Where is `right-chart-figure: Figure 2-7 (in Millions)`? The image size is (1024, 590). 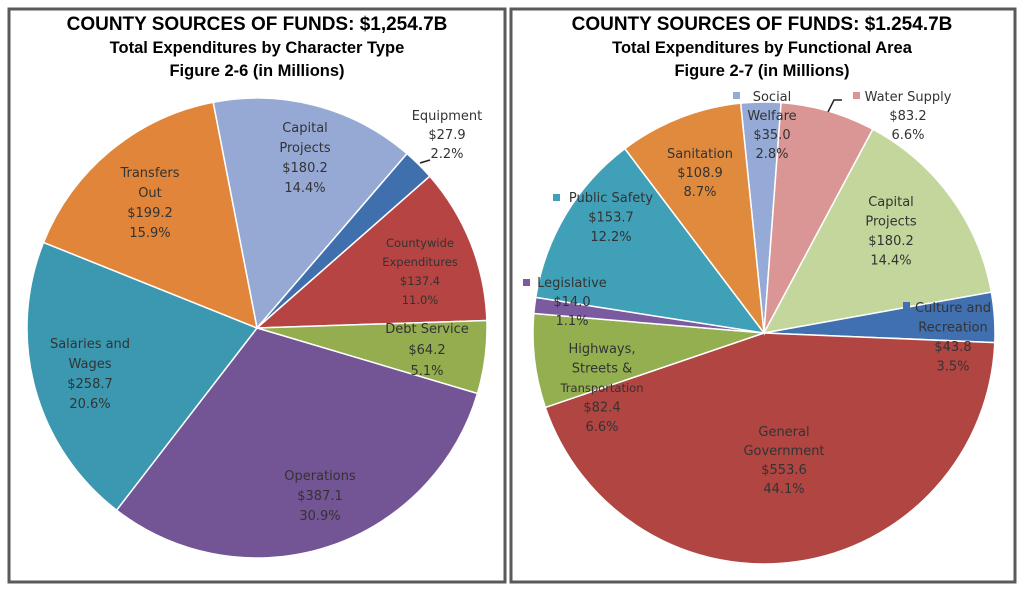 right-chart-figure: Figure 2-7 (in Millions) is located at coordinates (761, 71).